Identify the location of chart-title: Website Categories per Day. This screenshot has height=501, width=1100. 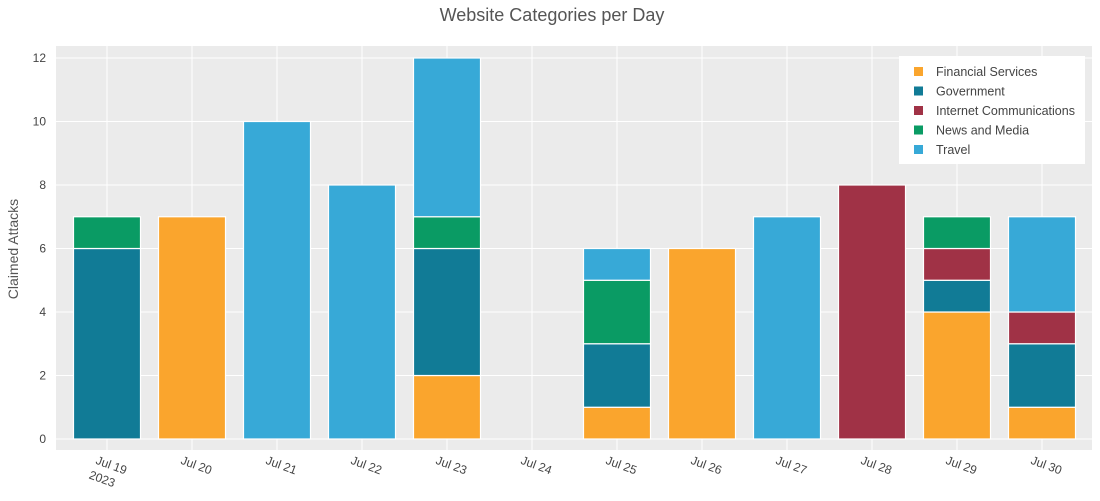
(552, 15).